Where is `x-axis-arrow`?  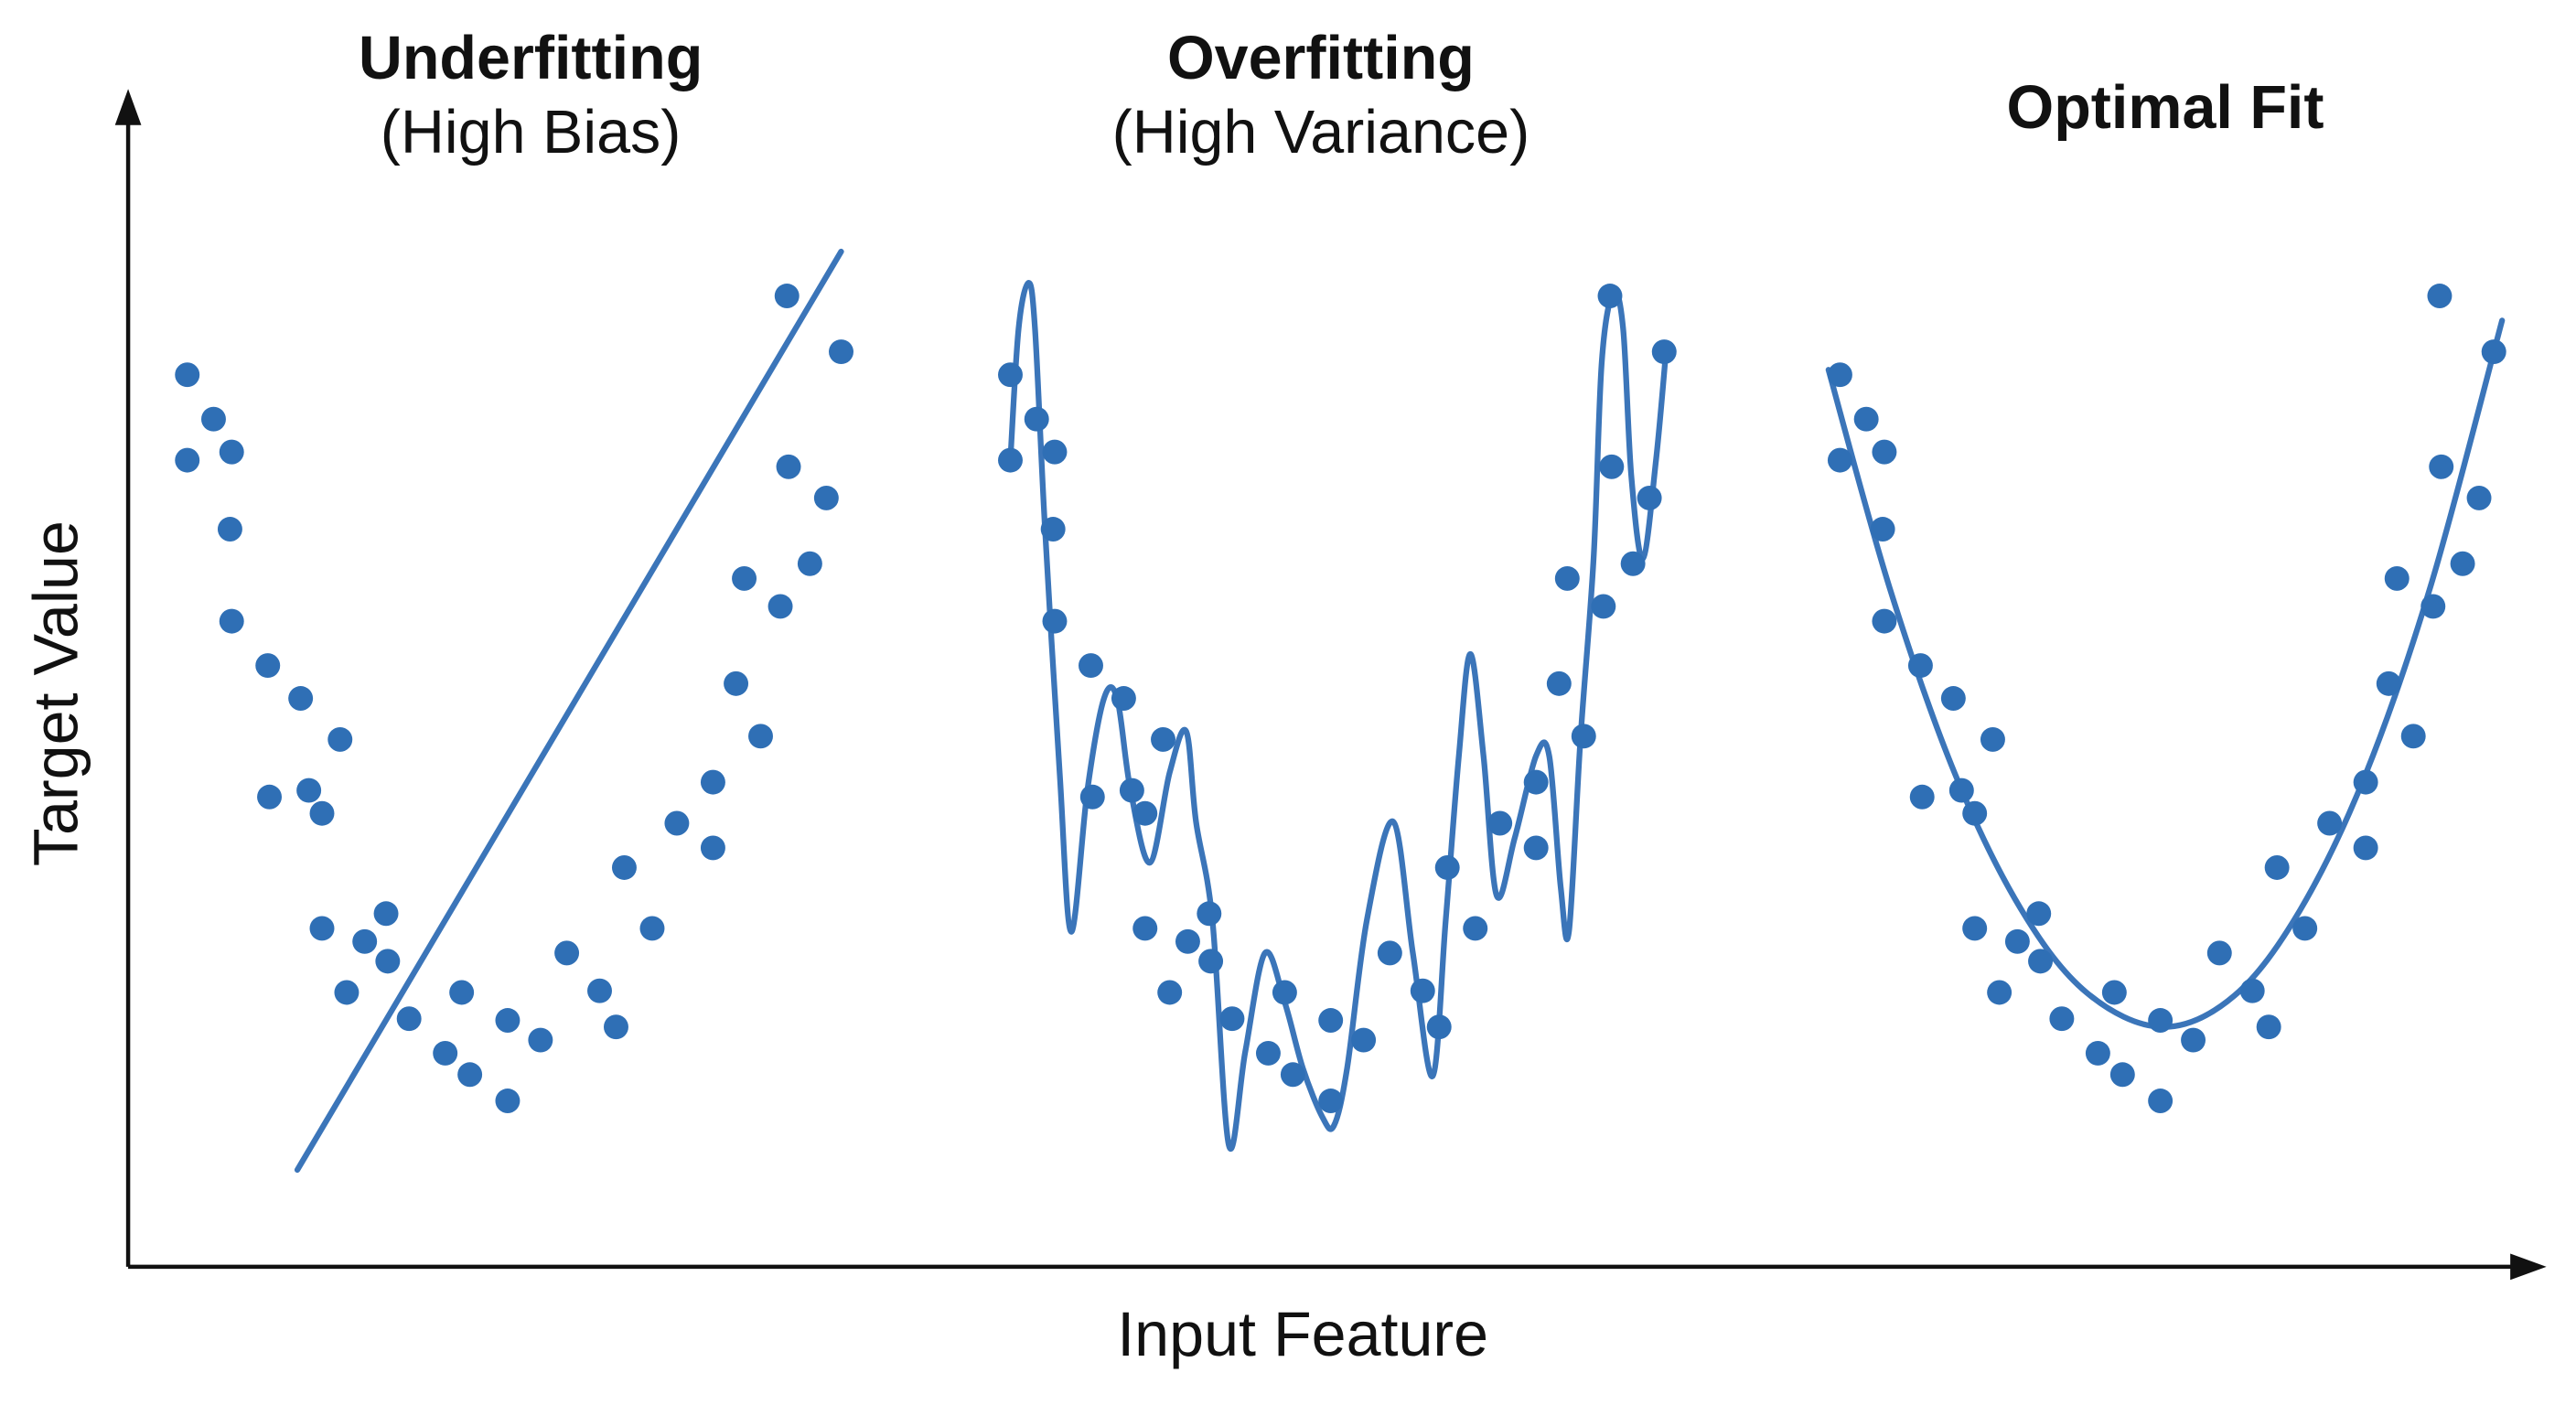 x-axis-arrow is located at coordinates (2528, 1267).